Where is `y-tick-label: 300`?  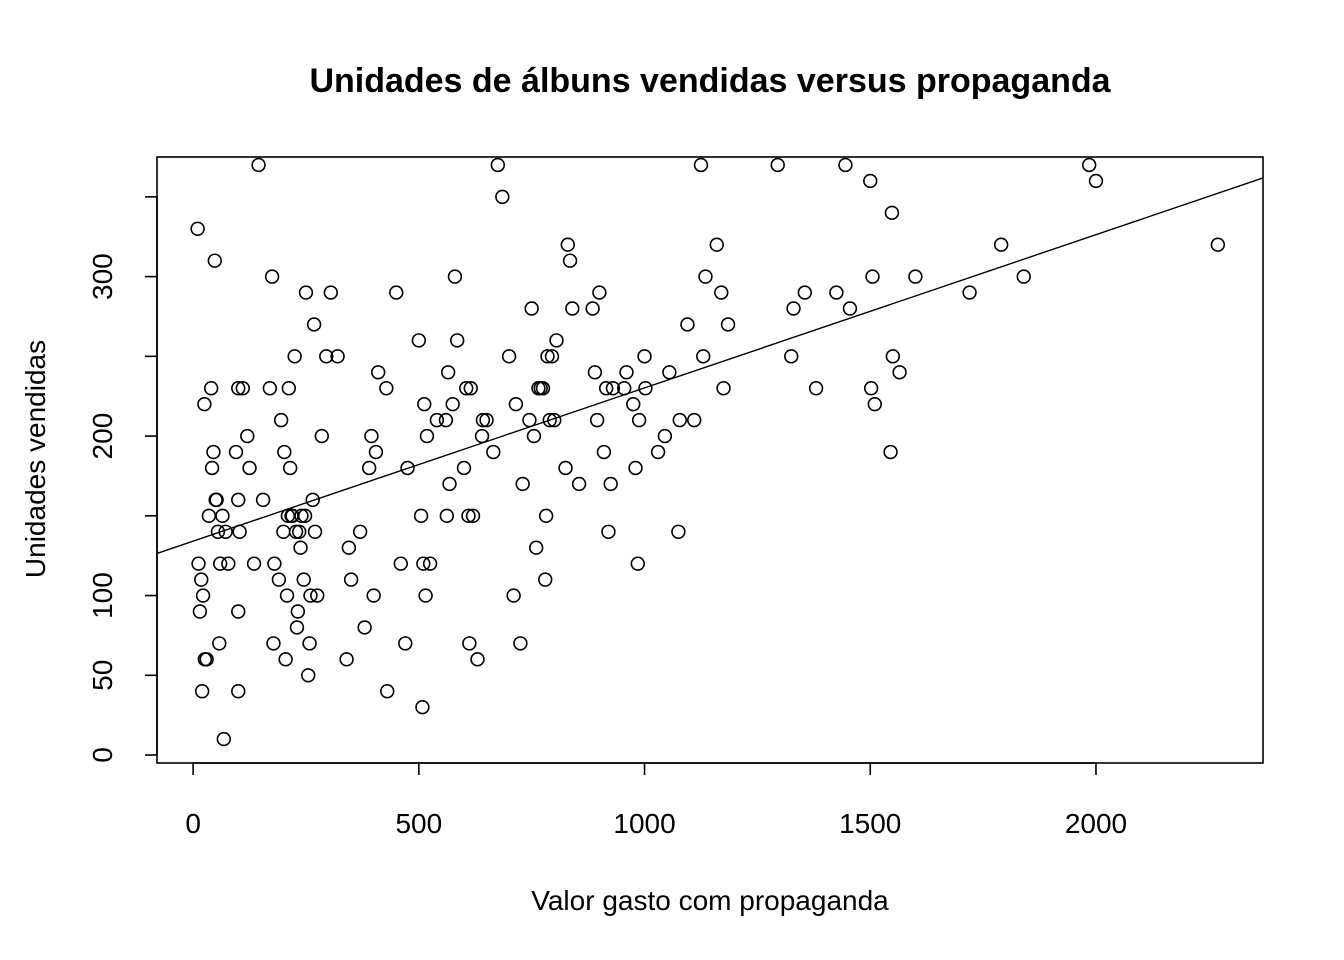
y-tick-label: 300 is located at coordinates (102, 276).